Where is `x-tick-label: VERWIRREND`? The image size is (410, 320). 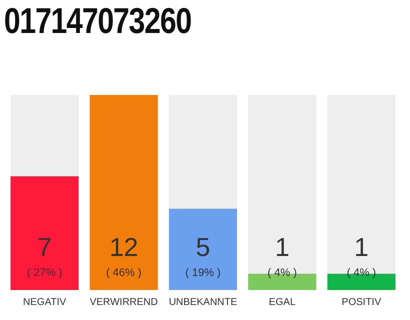
x-tick-label: VERWIRREND is located at coordinates (124, 302).